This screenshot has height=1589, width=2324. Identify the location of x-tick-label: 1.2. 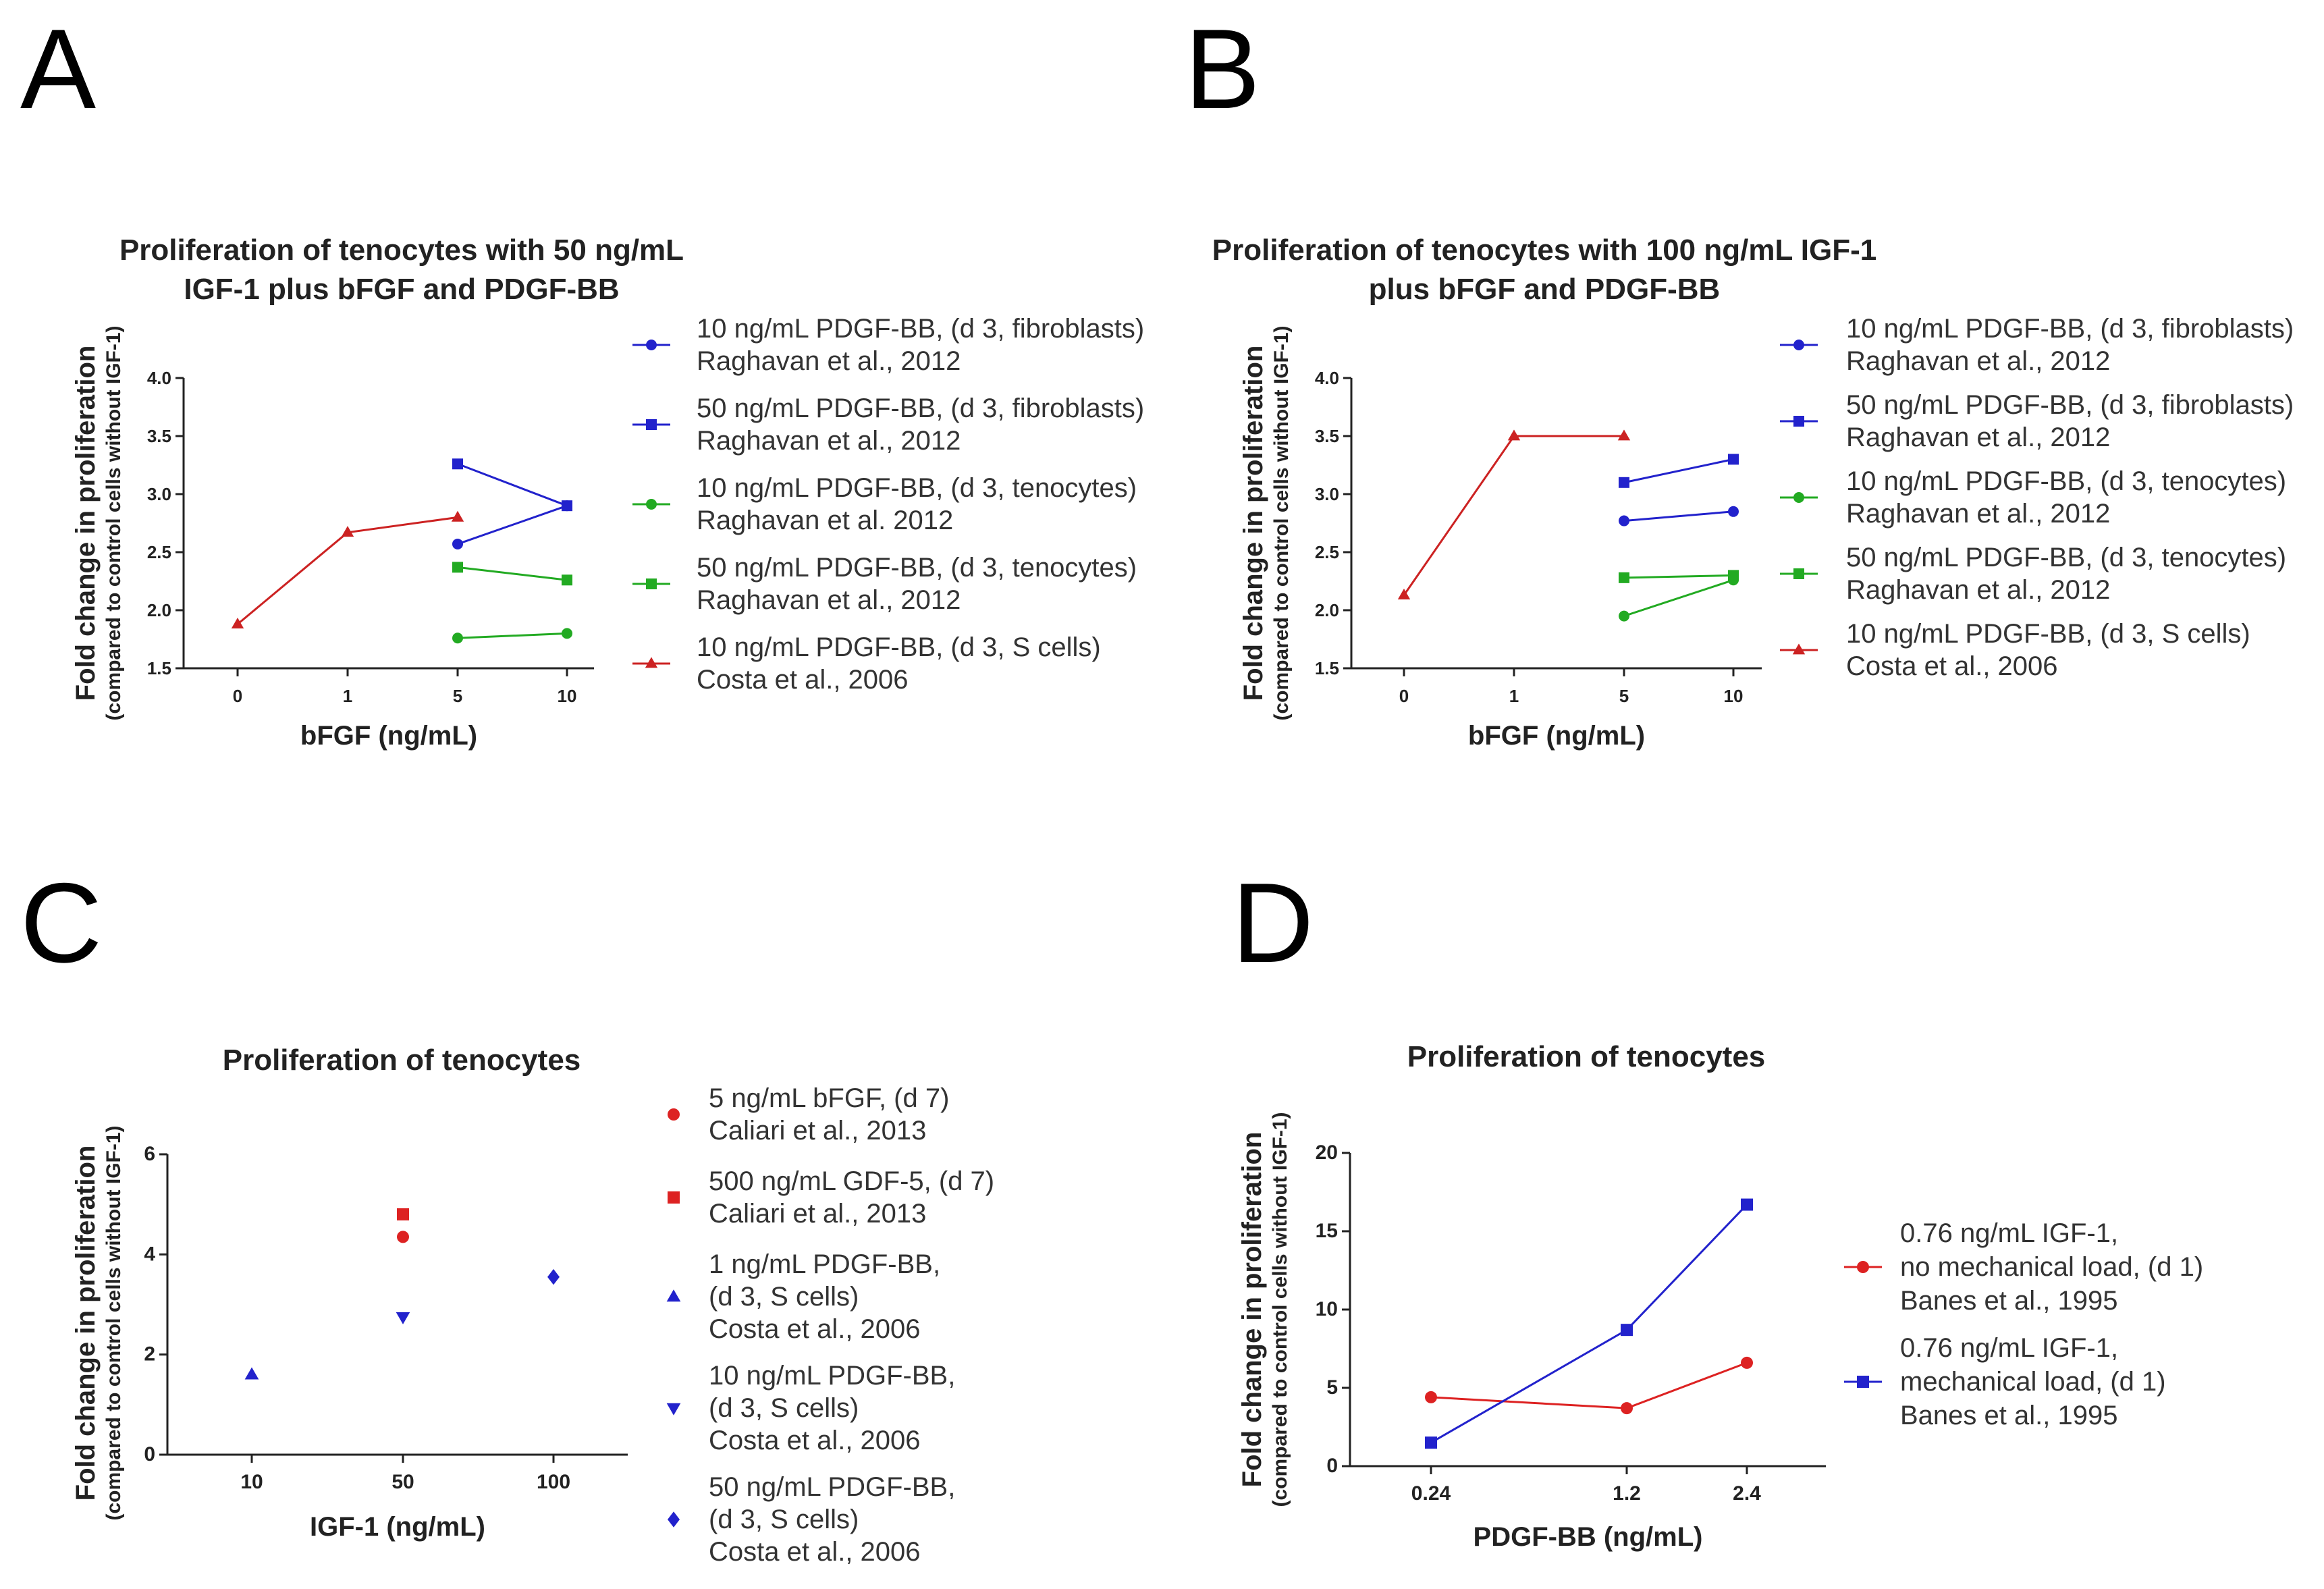
(1627, 1494).